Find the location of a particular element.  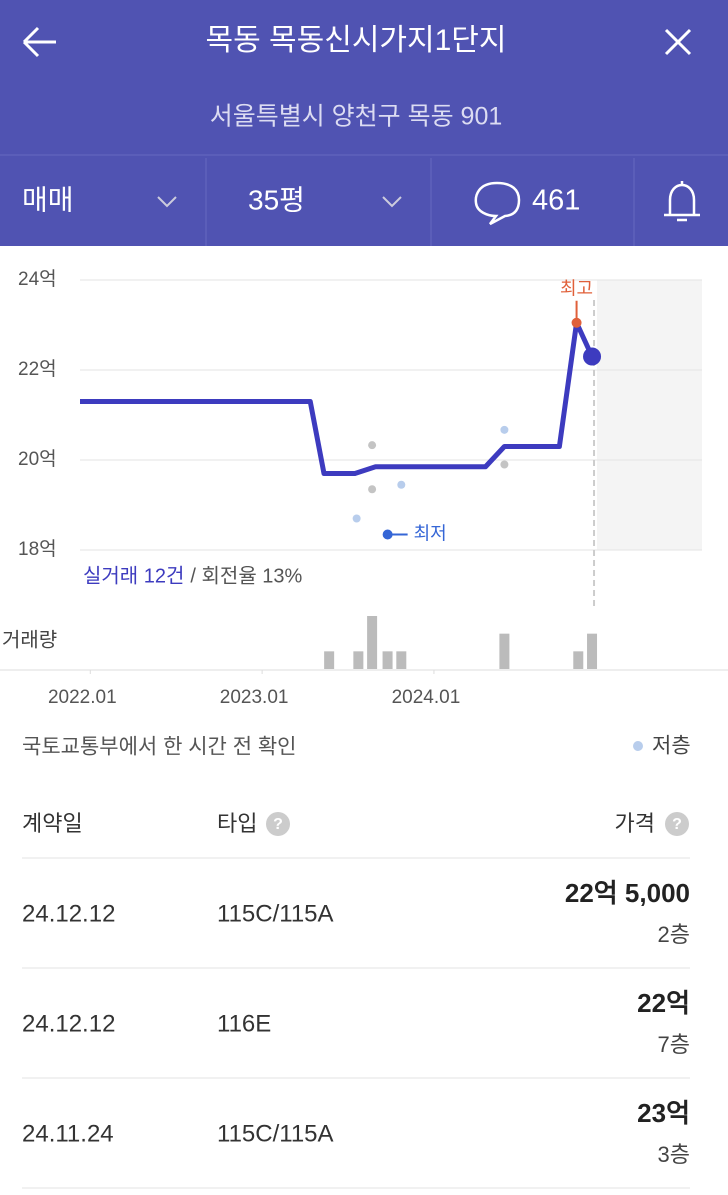

turnover-rate: / 회전율 13% is located at coordinates (246, 575).